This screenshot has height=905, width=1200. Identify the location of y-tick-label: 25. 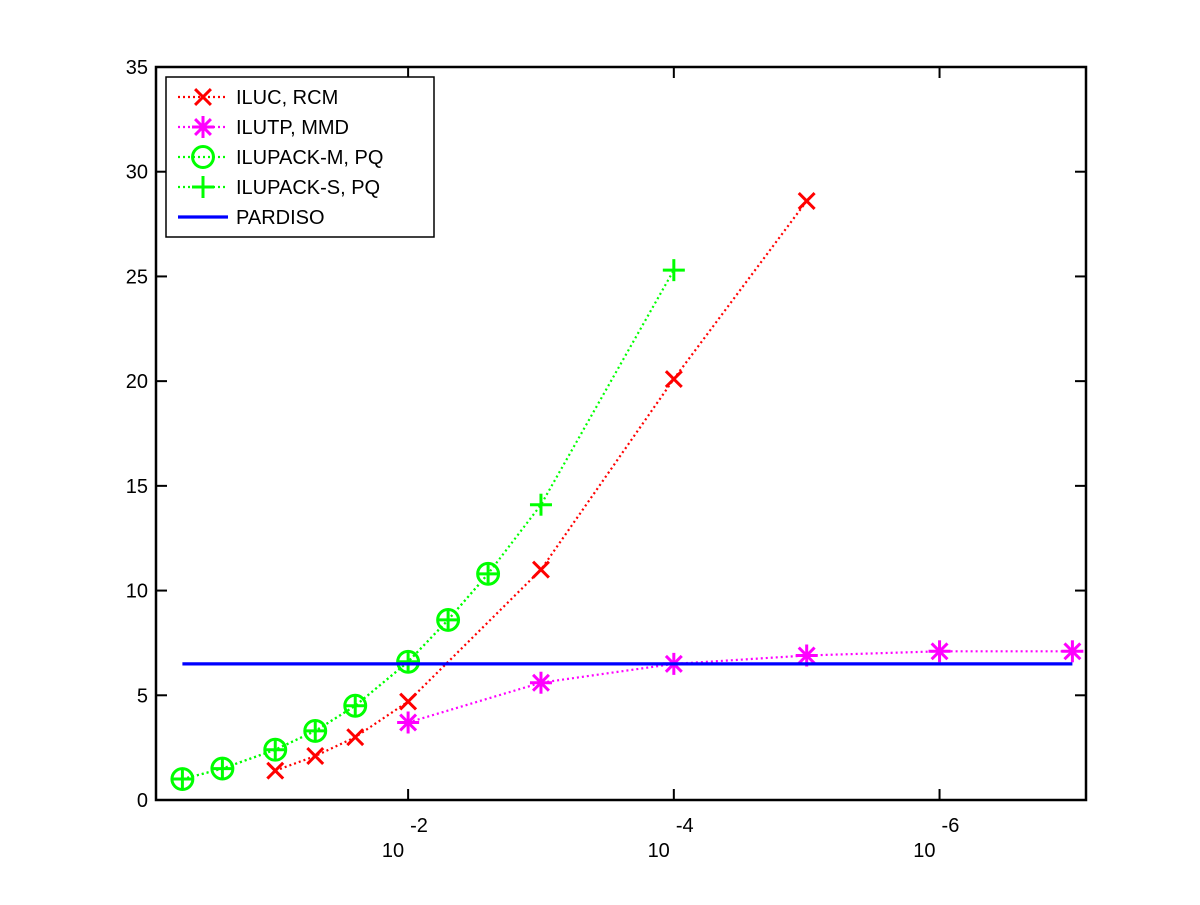
(137, 277).